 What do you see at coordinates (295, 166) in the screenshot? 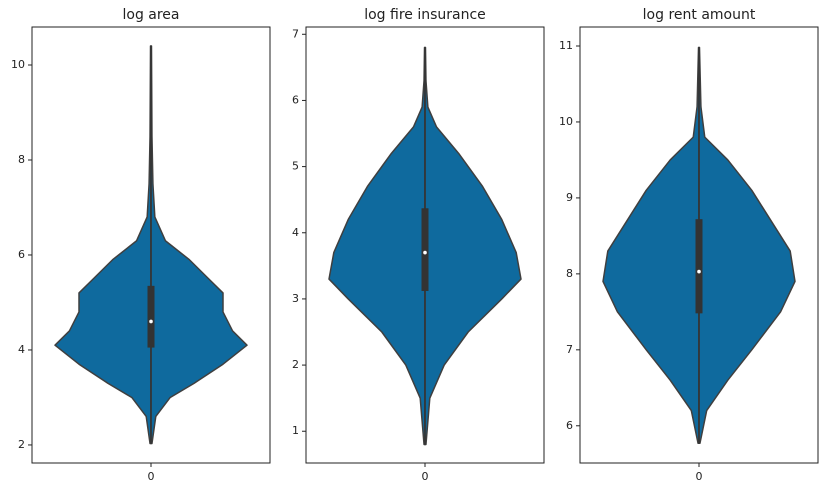
I see `y-tick-label: 5` at bounding box center [295, 166].